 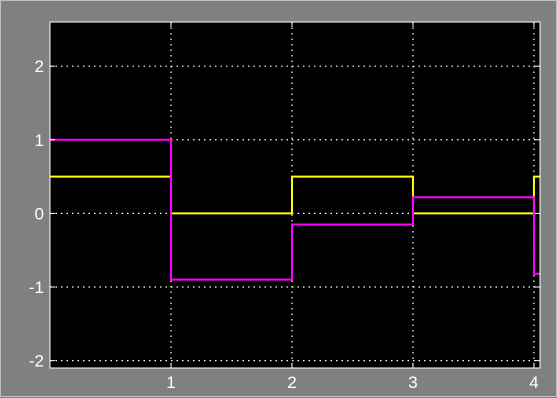 What do you see at coordinates (36, 287) in the screenshot?
I see `y-tick-label: -1` at bounding box center [36, 287].